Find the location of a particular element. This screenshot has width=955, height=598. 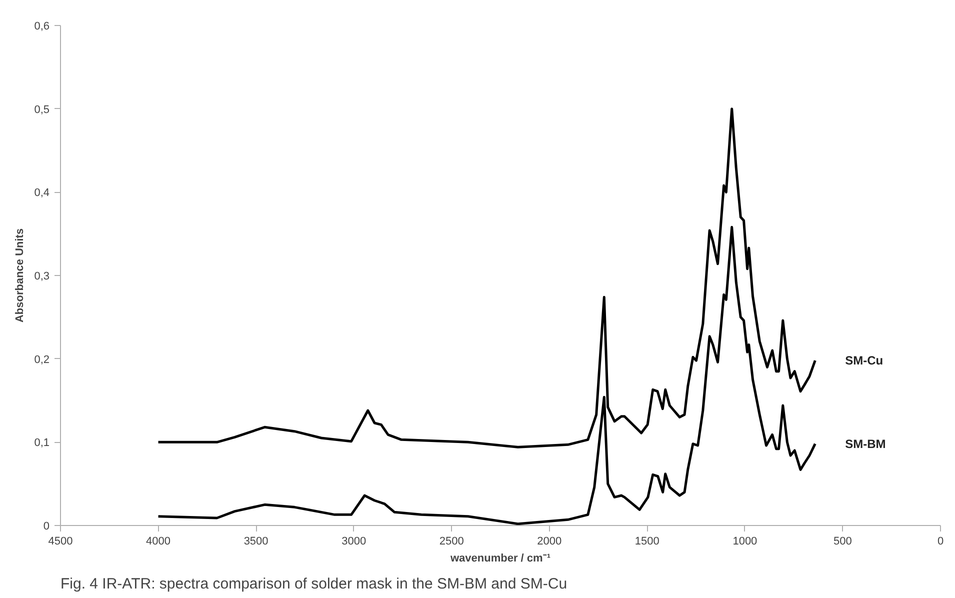

y-axis-title: Absorbance Units is located at coordinates (20, 275).